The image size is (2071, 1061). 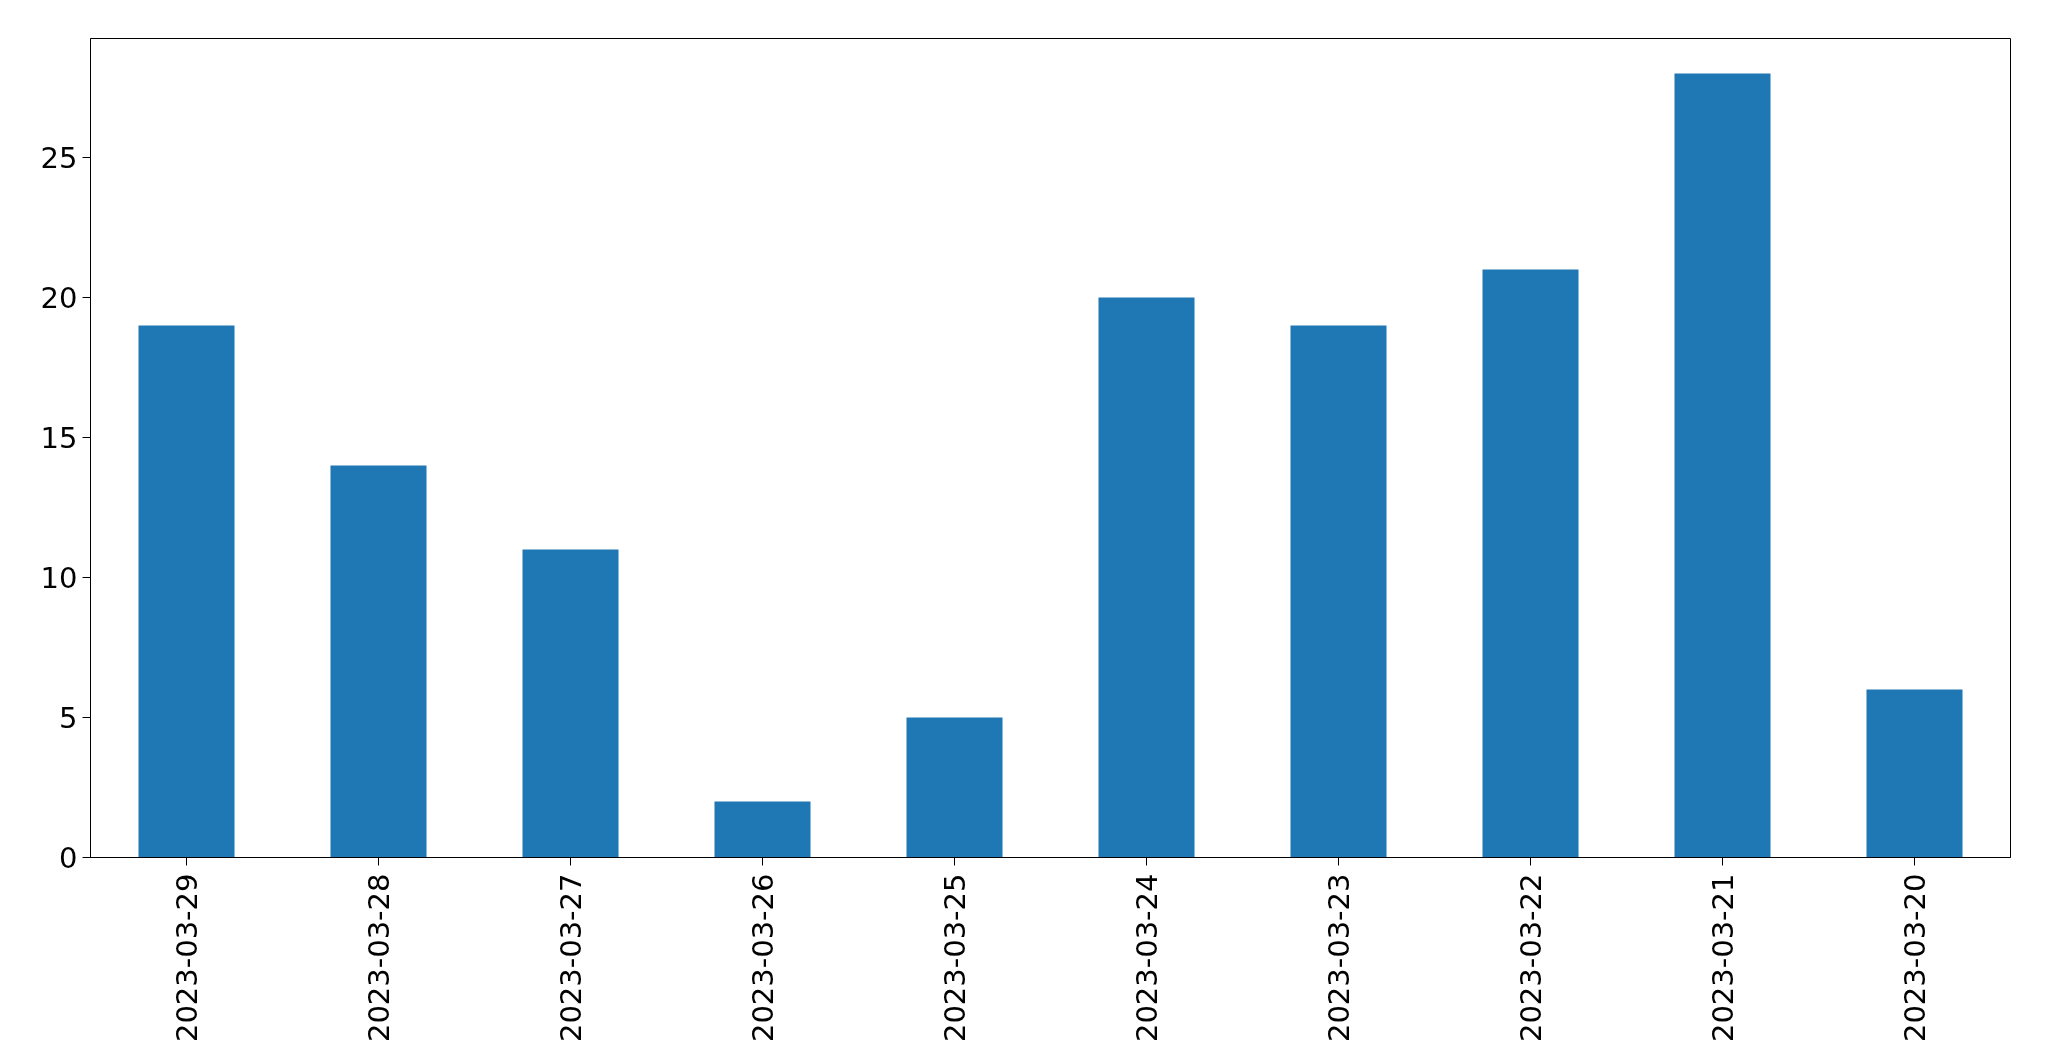 I want to click on x-tick-label: 2023-03-29, so click(x=187, y=958).